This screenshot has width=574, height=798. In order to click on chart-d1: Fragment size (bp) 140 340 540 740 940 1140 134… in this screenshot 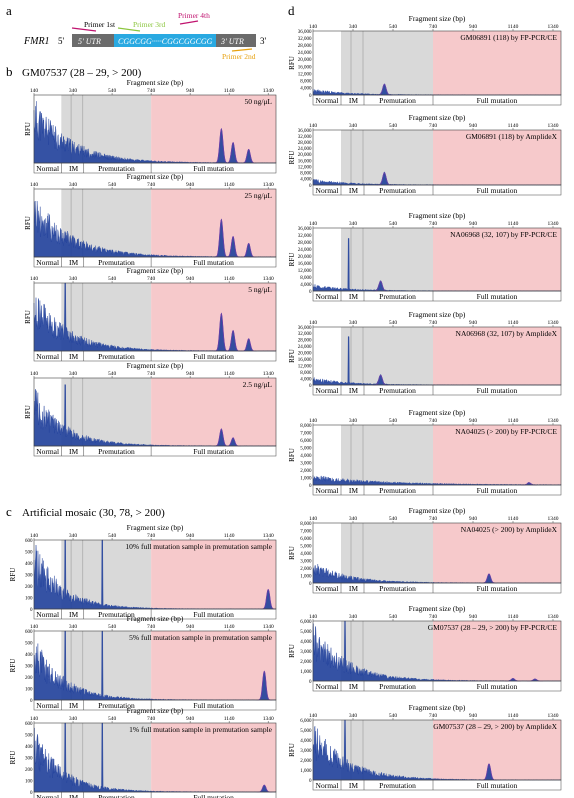, I will do `click(425, 60)`.